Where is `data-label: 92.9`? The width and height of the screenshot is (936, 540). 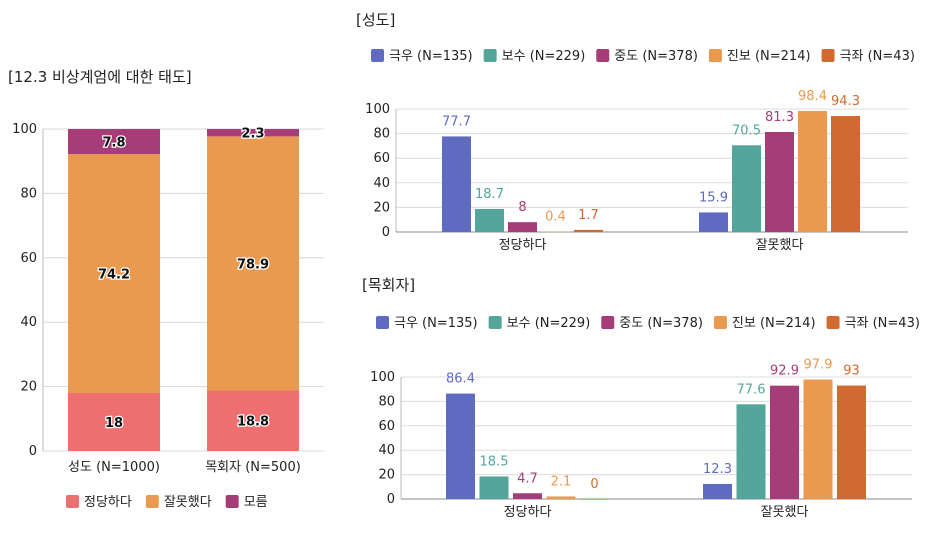 data-label: 92.9 is located at coordinates (784, 371).